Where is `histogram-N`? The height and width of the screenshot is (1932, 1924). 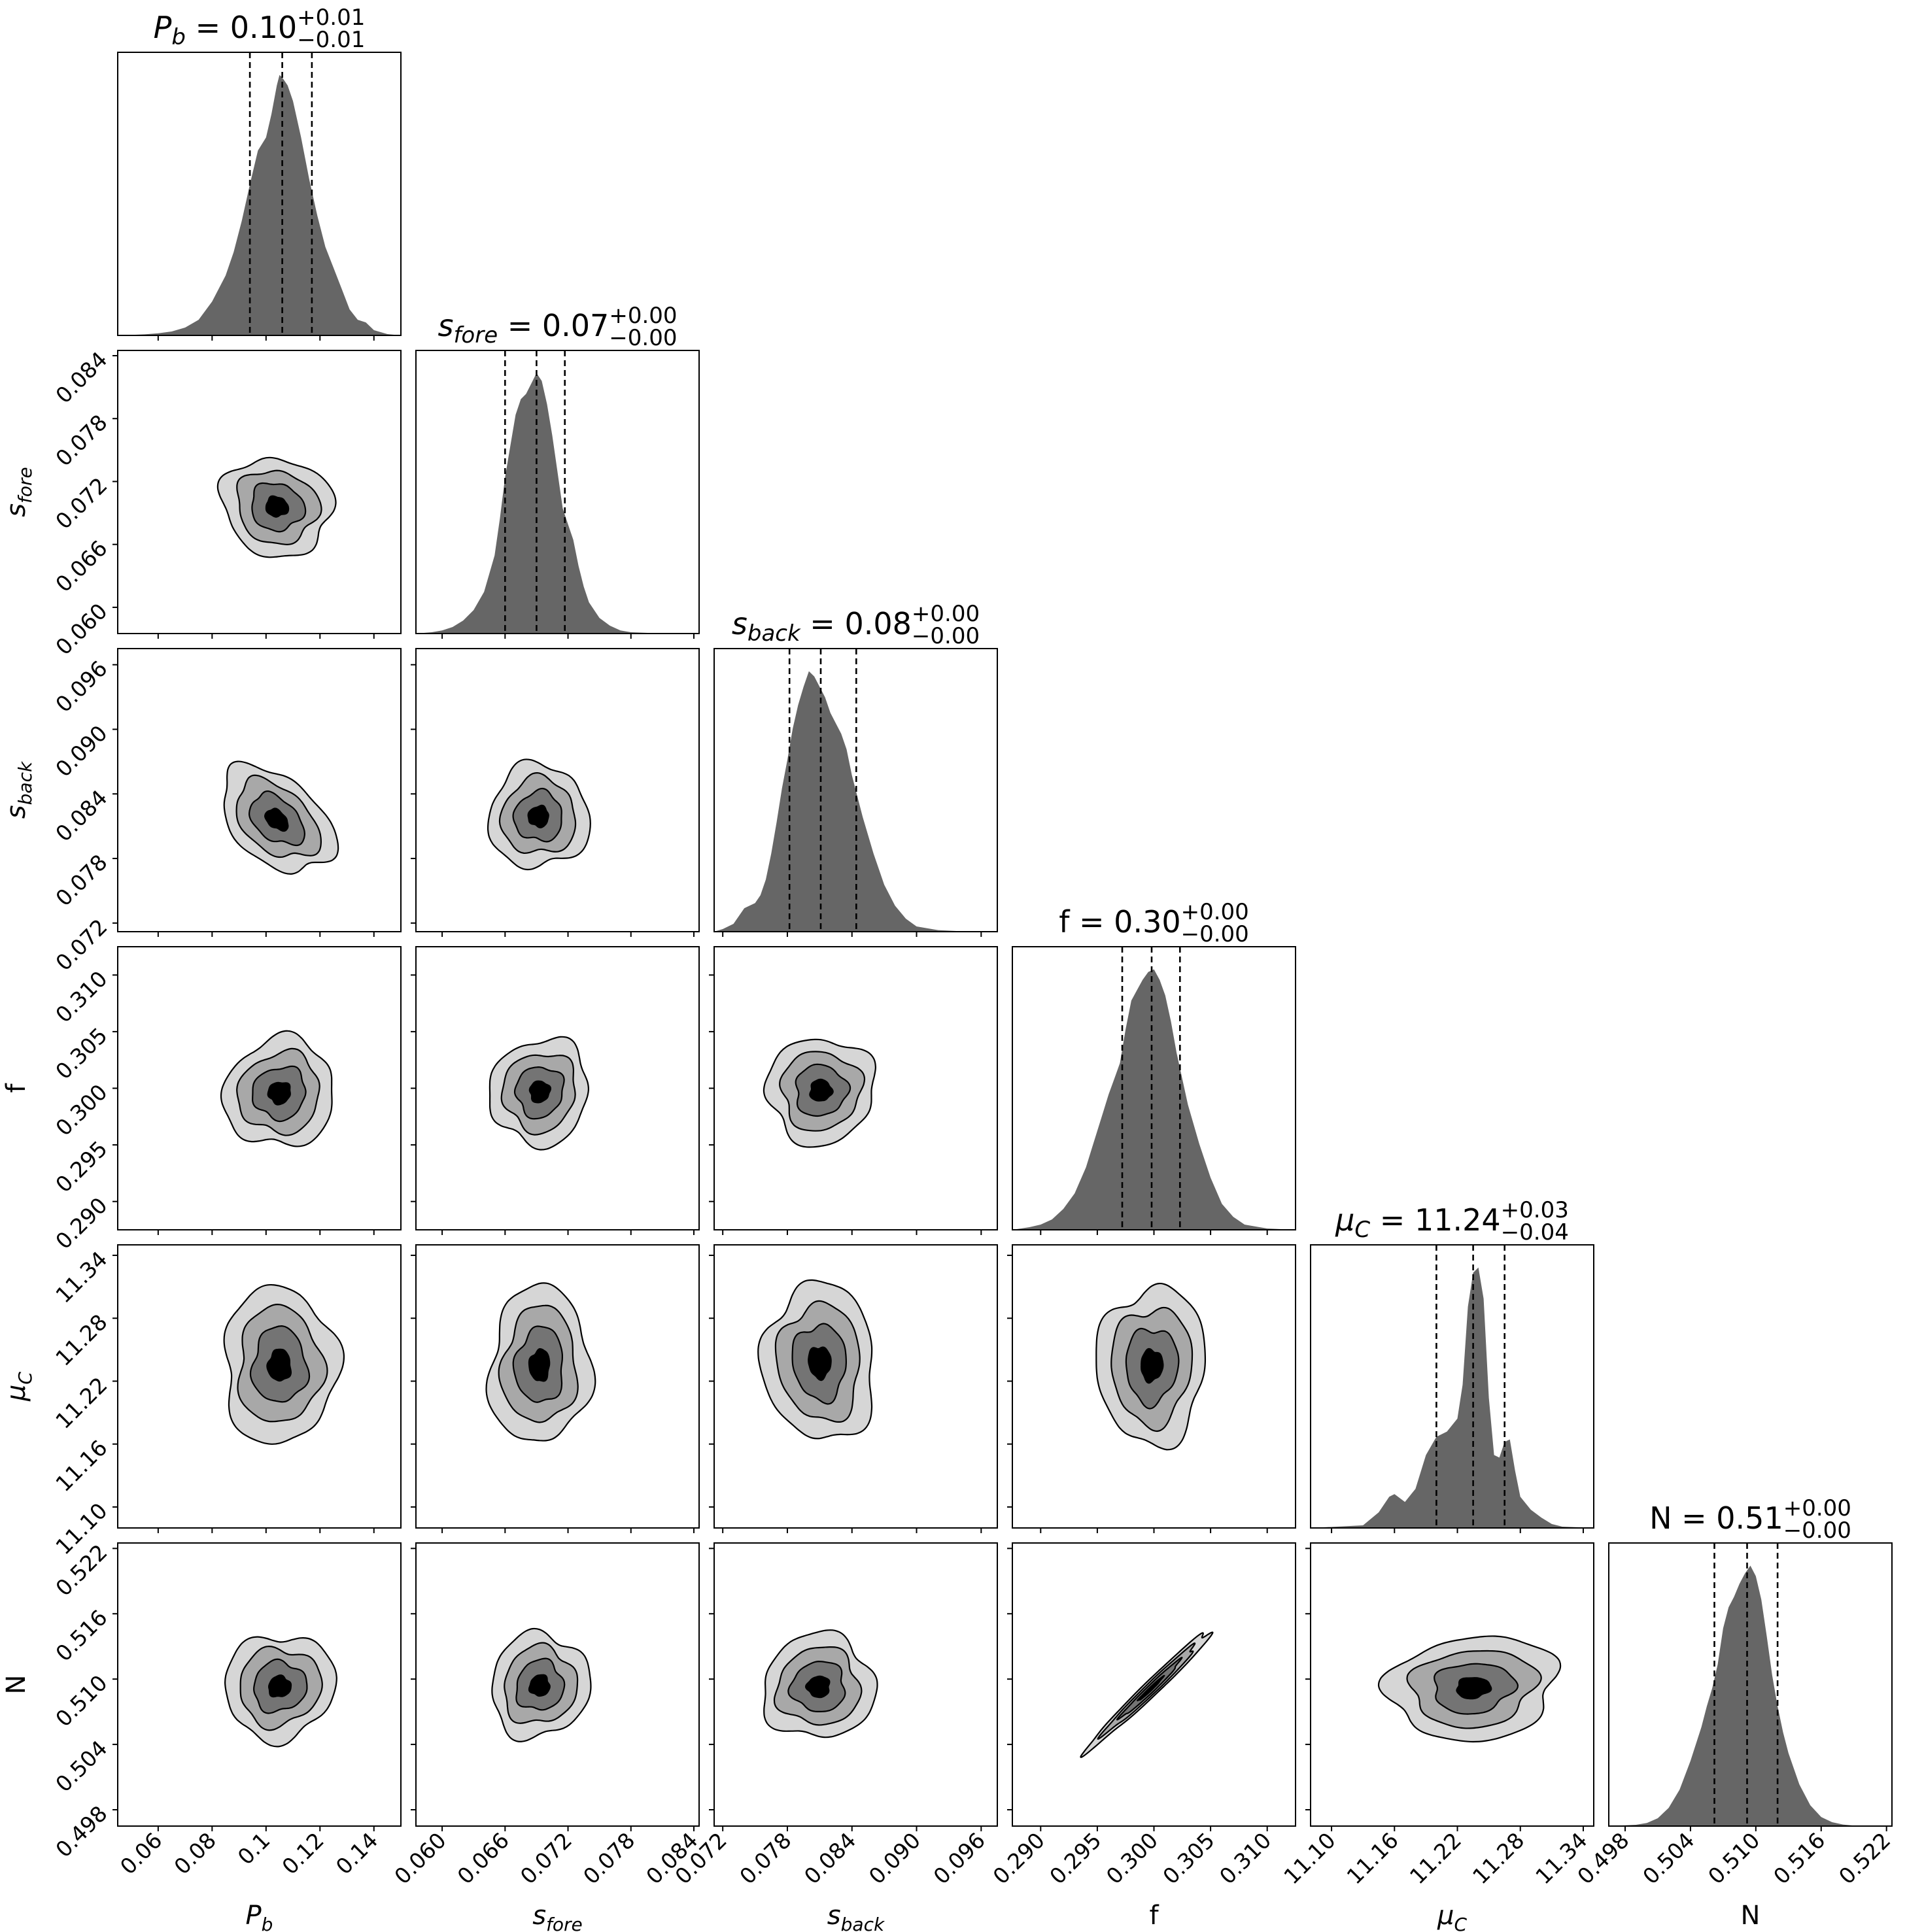
histogram-N is located at coordinates (1750, 1695).